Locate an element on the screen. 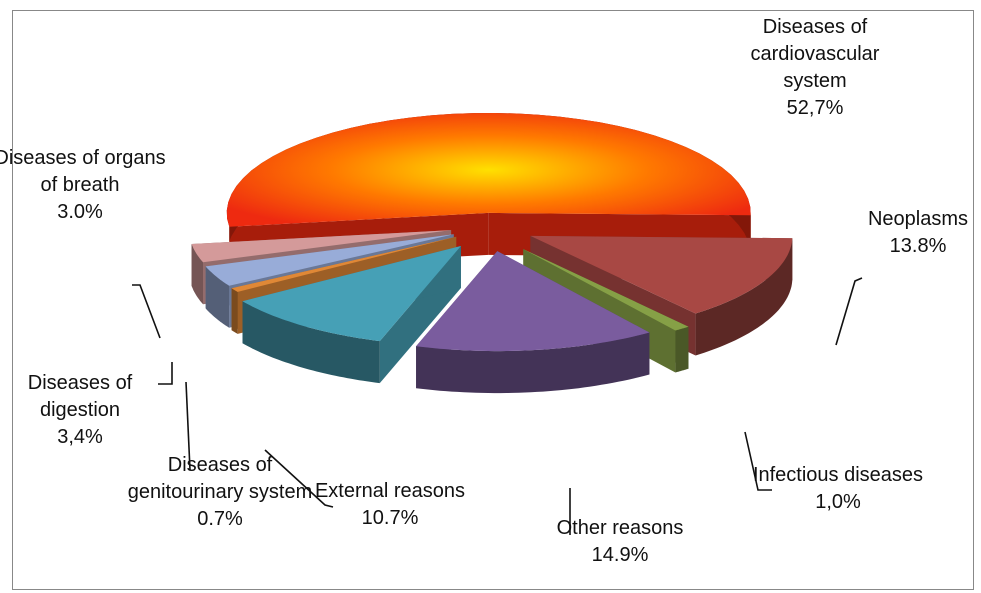 The image size is (981, 593). value-label: 0.7% is located at coordinates (220, 519).